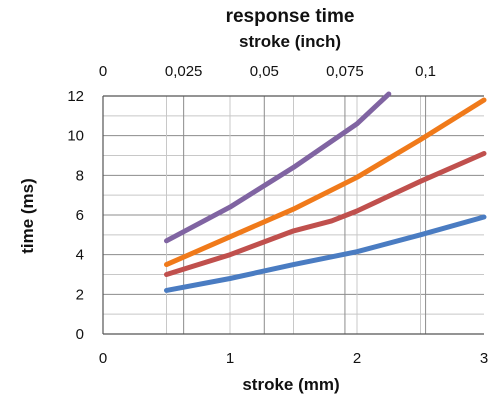 The image size is (489, 403). Describe the element at coordinates (484, 358) in the screenshot. I see `x-tick-label: 3` at that location.